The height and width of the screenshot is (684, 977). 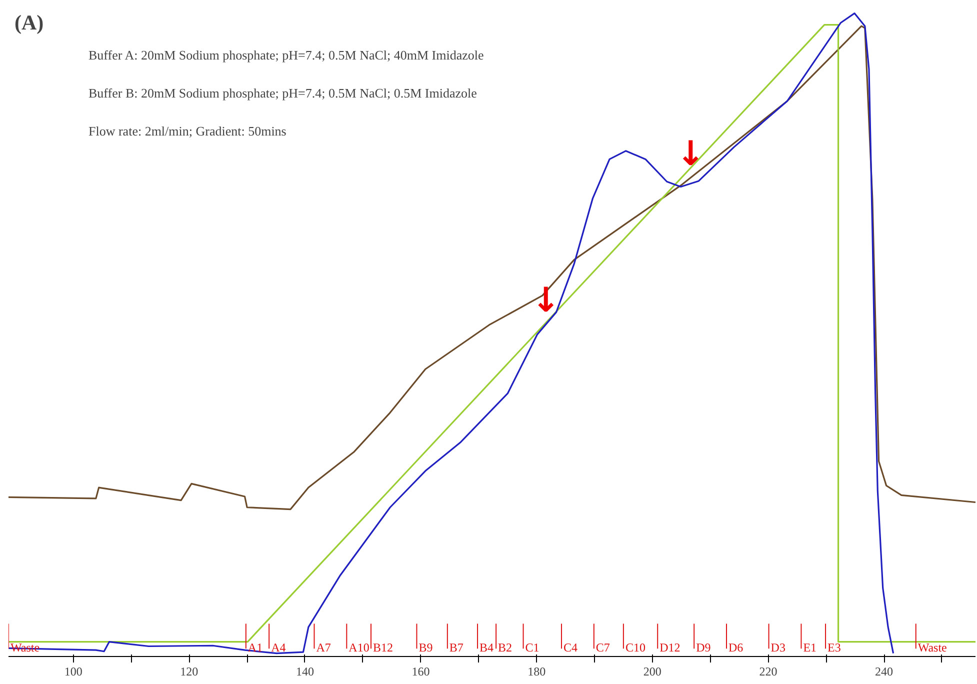 I want to click on x-tick-label: 140, so click(x=305, y=671).